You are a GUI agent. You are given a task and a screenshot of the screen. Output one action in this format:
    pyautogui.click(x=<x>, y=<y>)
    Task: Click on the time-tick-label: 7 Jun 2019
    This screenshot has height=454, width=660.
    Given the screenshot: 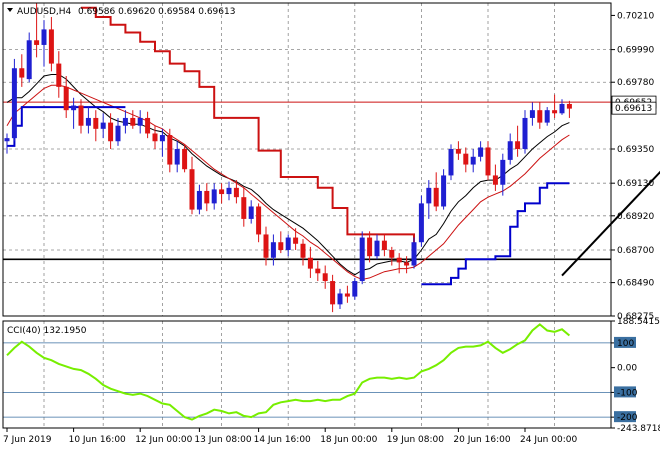 What is the action you would take?
    pyautogui.click(x=27, y=440)
    